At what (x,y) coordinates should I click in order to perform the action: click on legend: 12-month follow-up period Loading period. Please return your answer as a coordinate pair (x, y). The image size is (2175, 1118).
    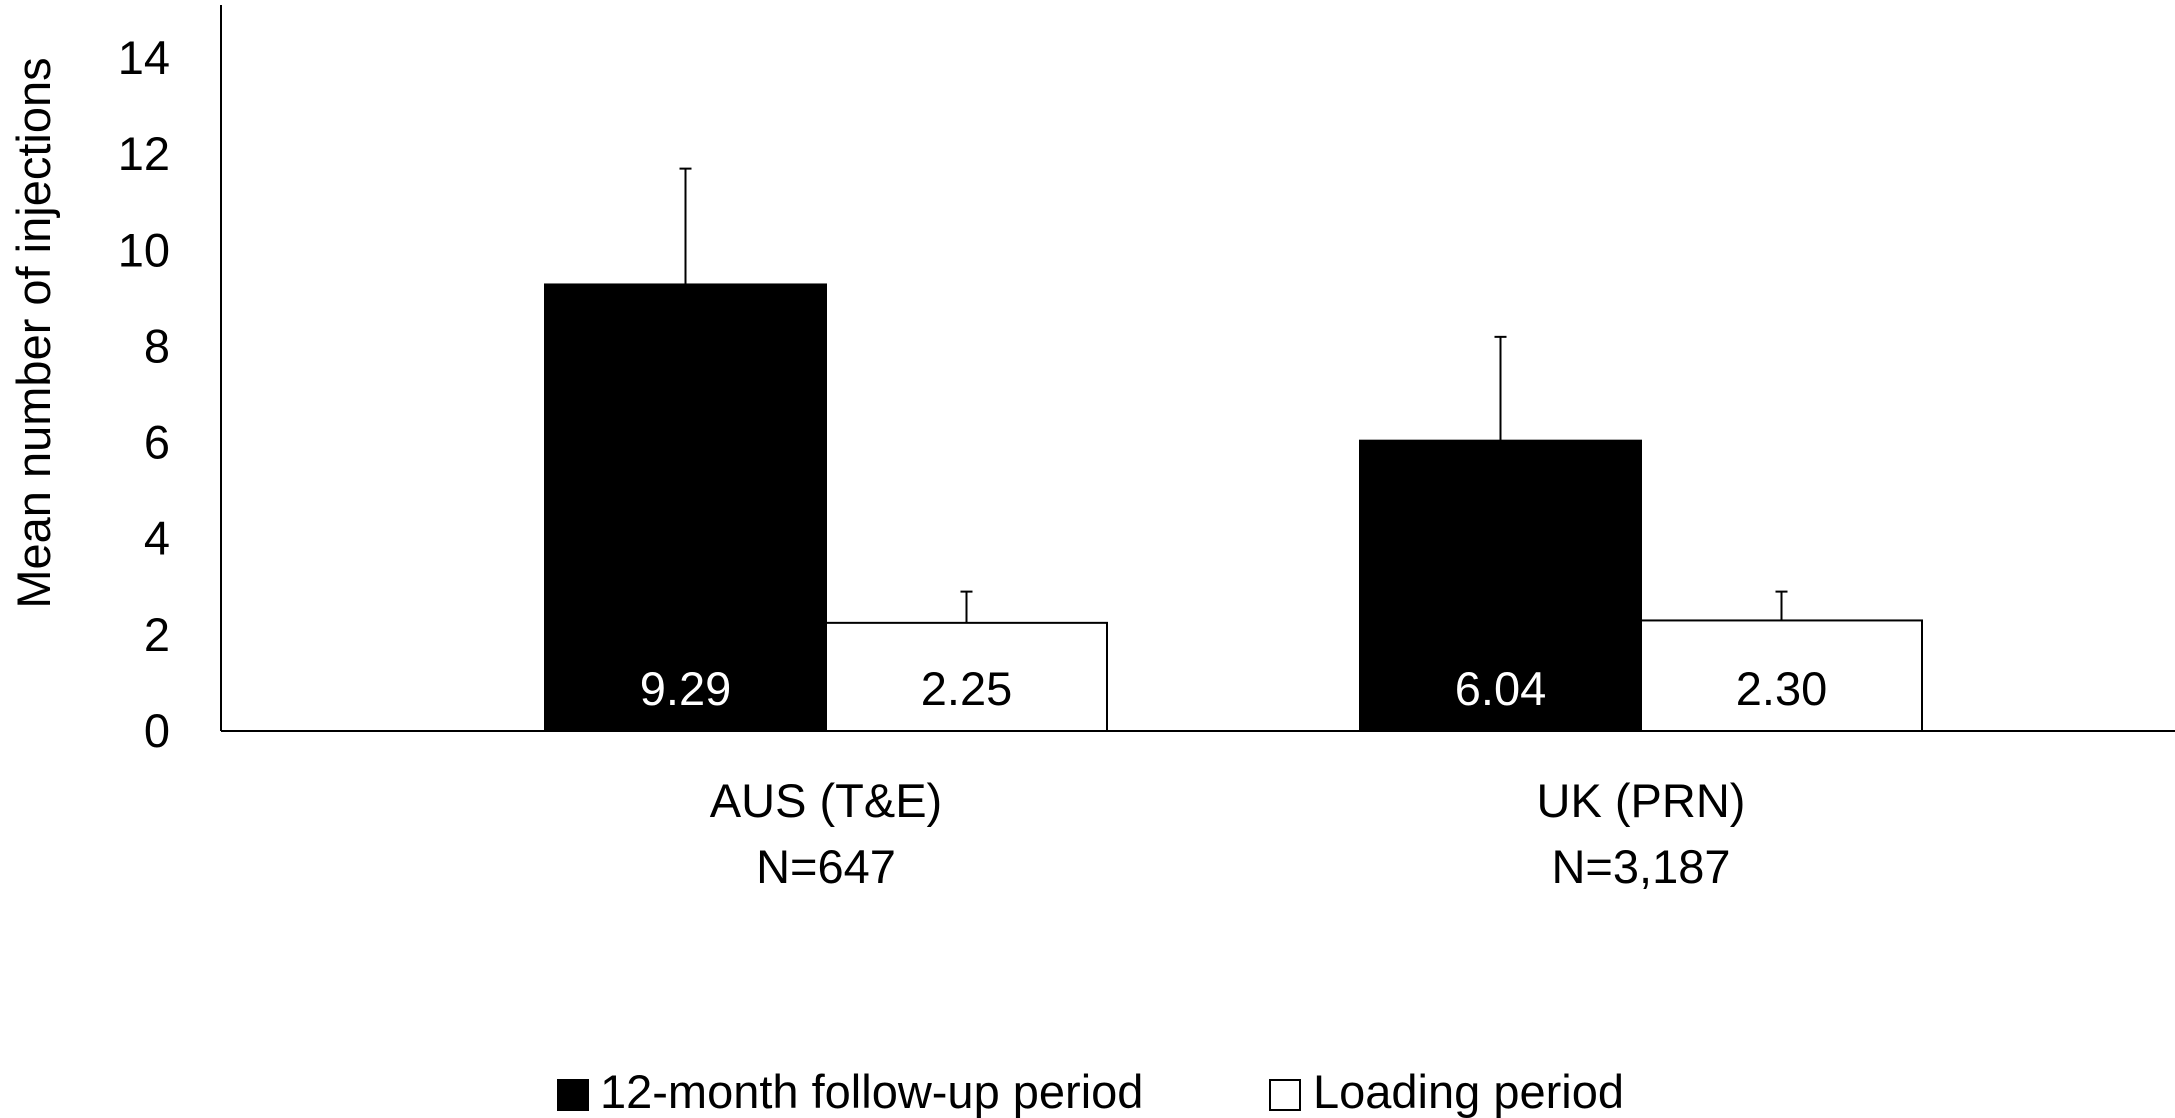
    Looking at the image, I should click on (1090, 1091).